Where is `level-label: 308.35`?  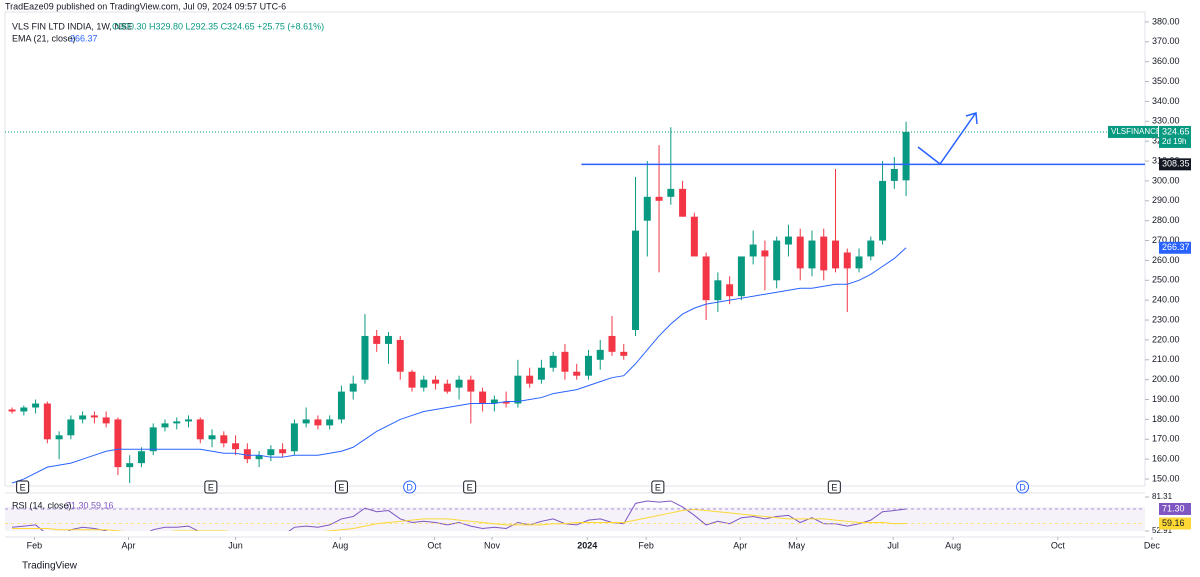 level-label: 308.35 is located at coordinates (1176, 164).